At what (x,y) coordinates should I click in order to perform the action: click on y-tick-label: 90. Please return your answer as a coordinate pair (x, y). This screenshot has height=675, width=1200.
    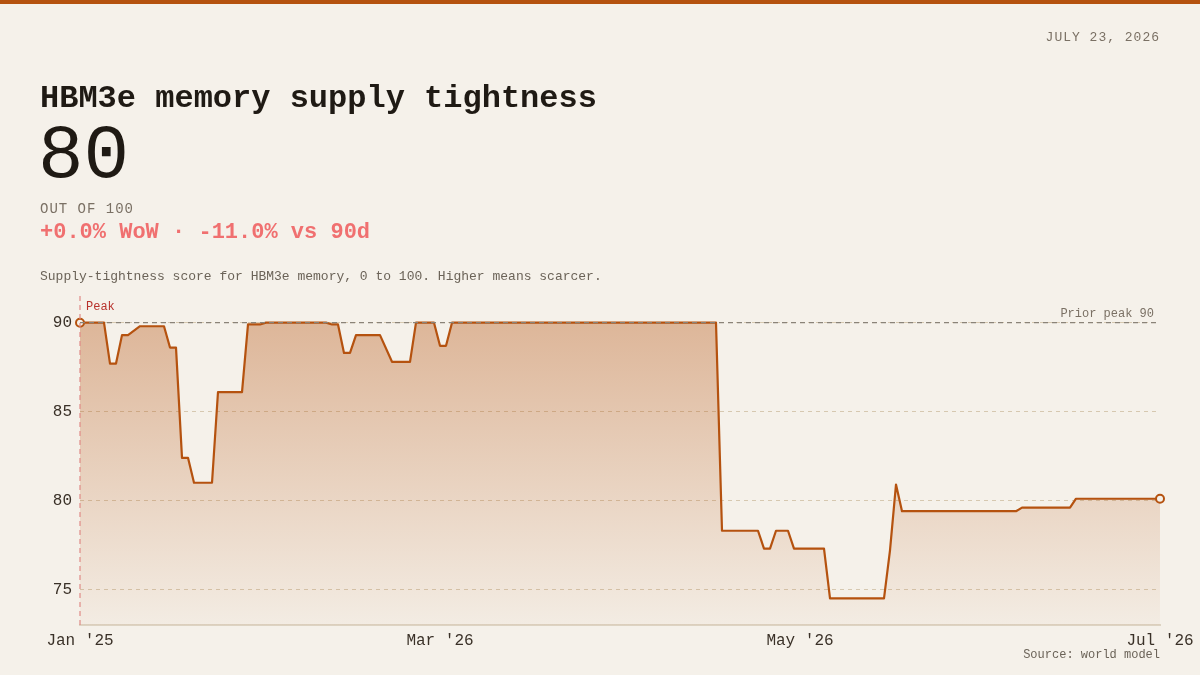
    Looking at the image, I should click on (62, 322).